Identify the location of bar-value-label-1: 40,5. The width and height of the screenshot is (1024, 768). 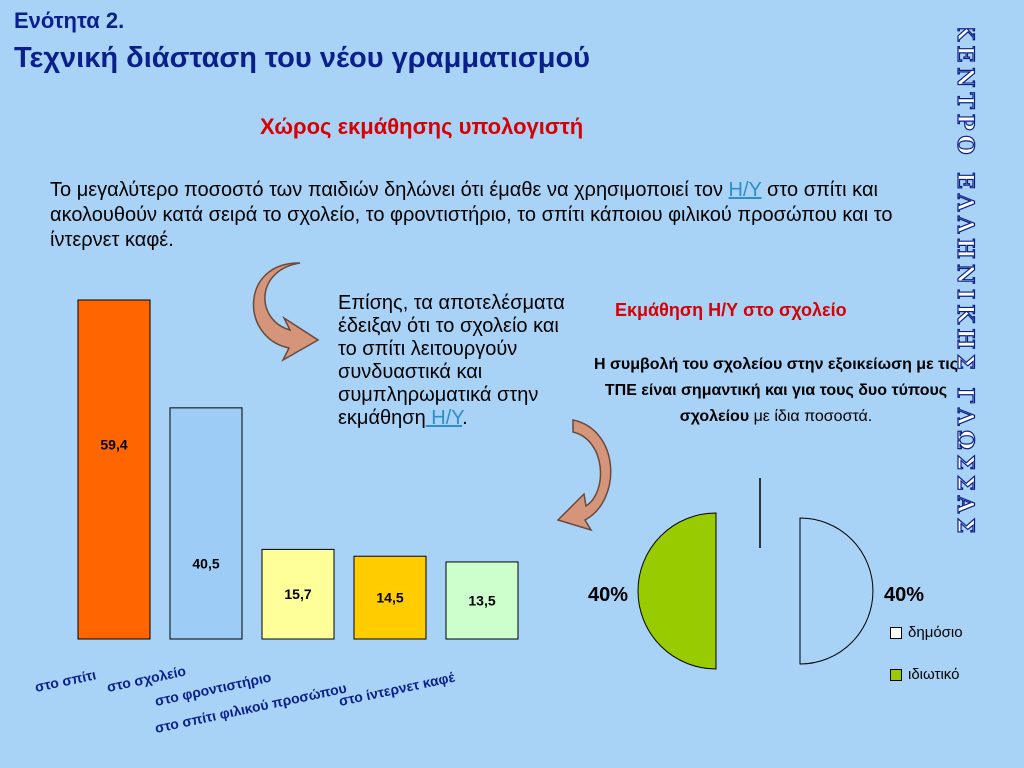
(205, 563).